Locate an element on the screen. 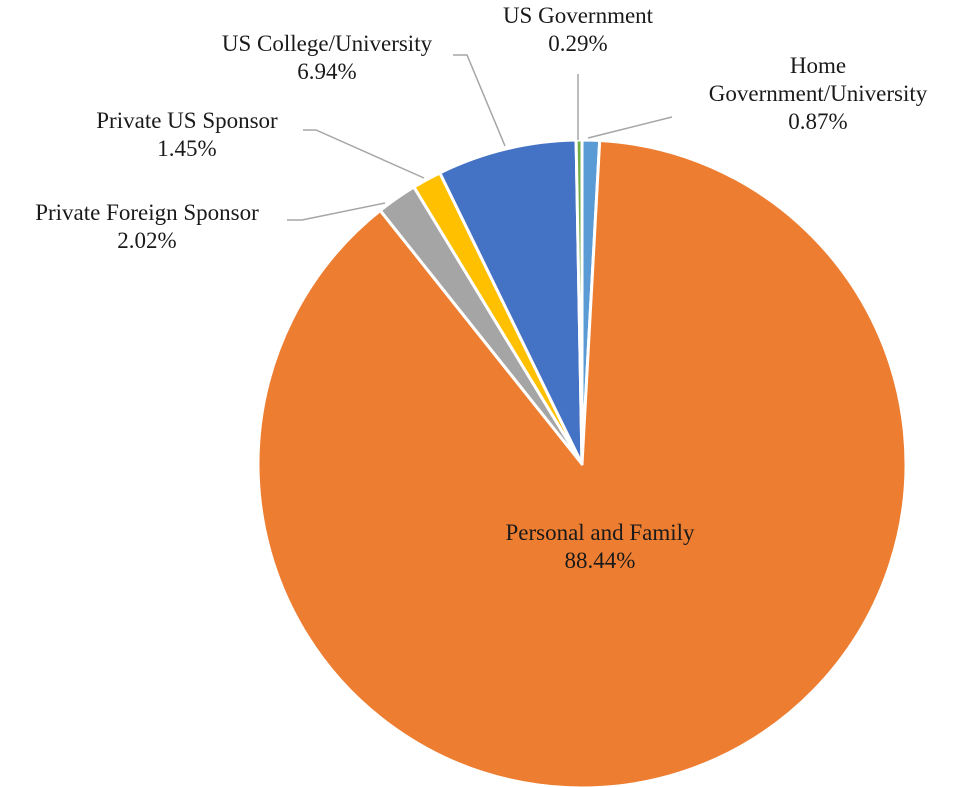 The height and width of the screenshot is (787, 963). pie-slice-us-government is located at coordinates (579, 302).